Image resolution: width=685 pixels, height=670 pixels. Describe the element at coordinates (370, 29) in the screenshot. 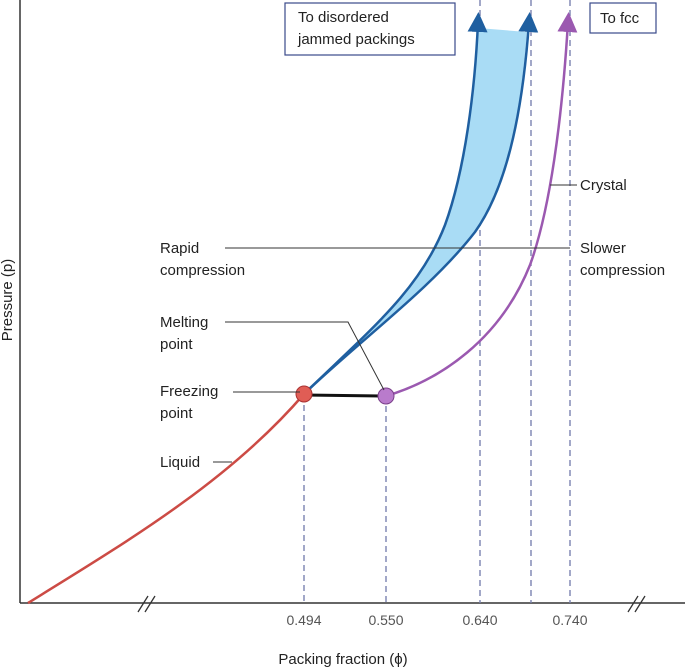

I see `box-disordered` at that location.